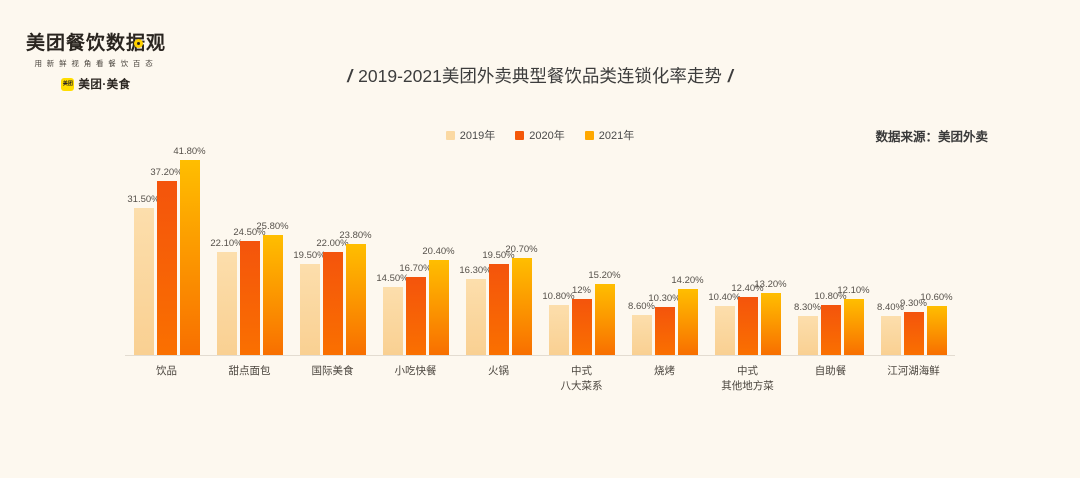 The image size is (1080, 478). Describe the element at coordinates (350, 76) in the screenshot. I see `title-open-slash: /` at that location.